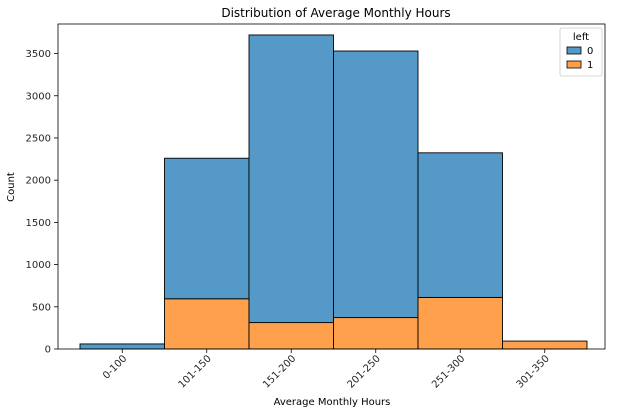 This screenshot has width=618, height=414. I want to click on x-tick-label: 251-300, so click(448, 371).